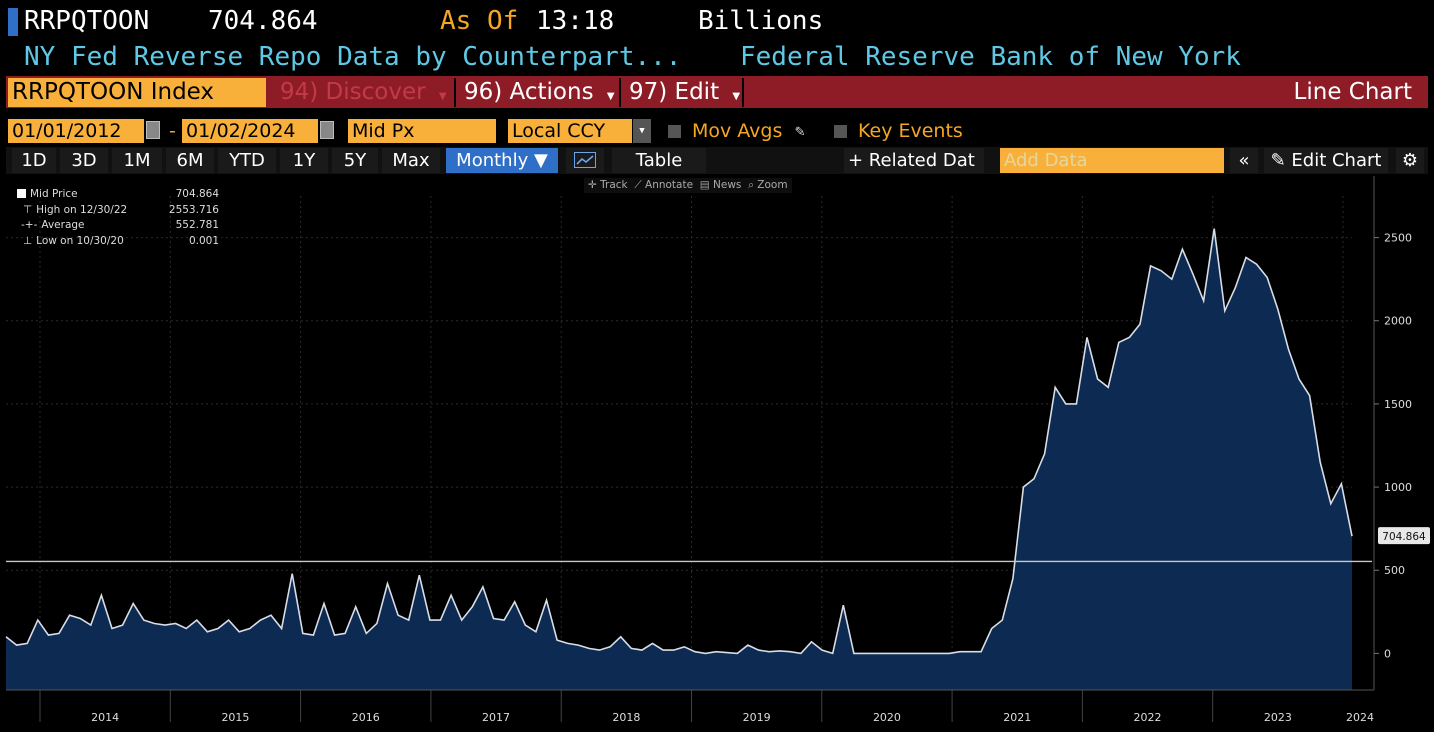 The height and width of the screenshot is (732, 1434). I want to click on legend-value: 552.781, so click(197, 225).